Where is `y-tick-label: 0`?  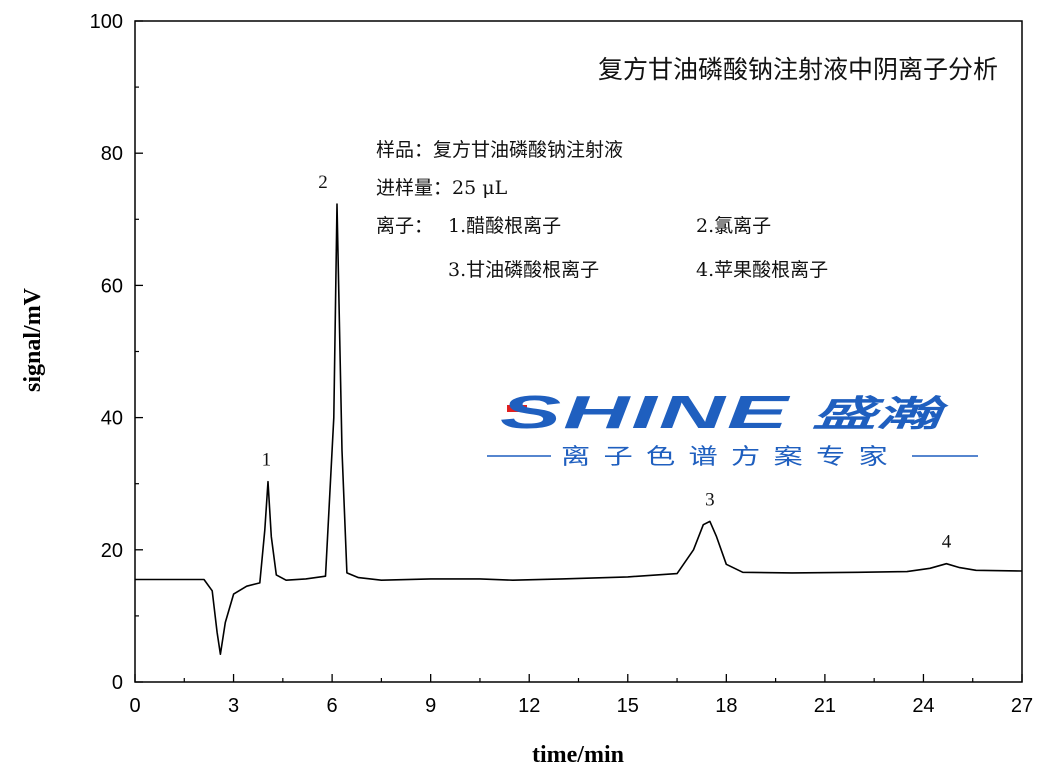 y-tick-label: 0 is located at coordinates (117, 683).